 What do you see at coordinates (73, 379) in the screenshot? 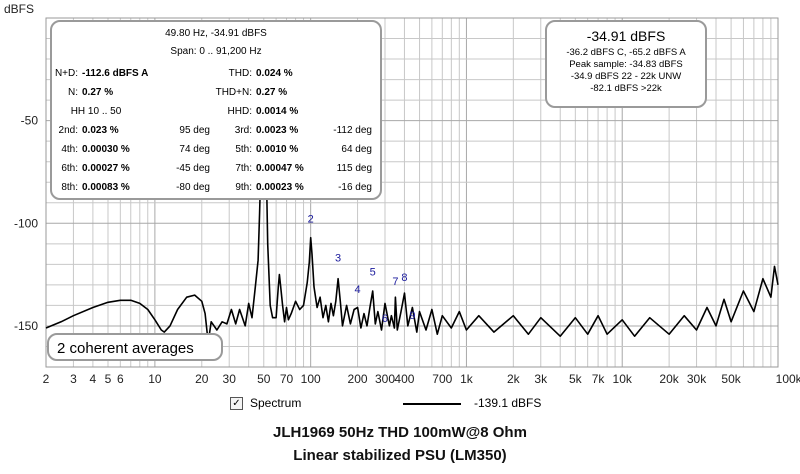
I see `x-tick-label: 3` at bounding box center [73, 379].